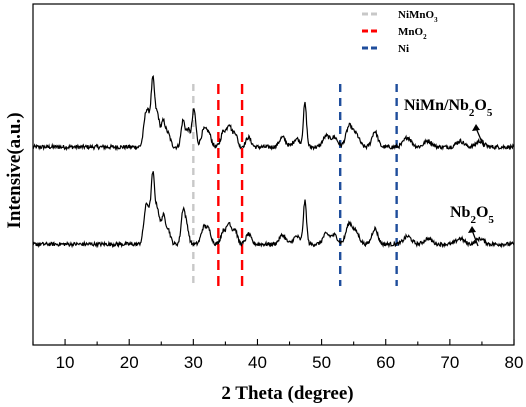 The image size is (526, 407). I want to click on y-axis-label: Intensive(a.u.), so click(14, 170).